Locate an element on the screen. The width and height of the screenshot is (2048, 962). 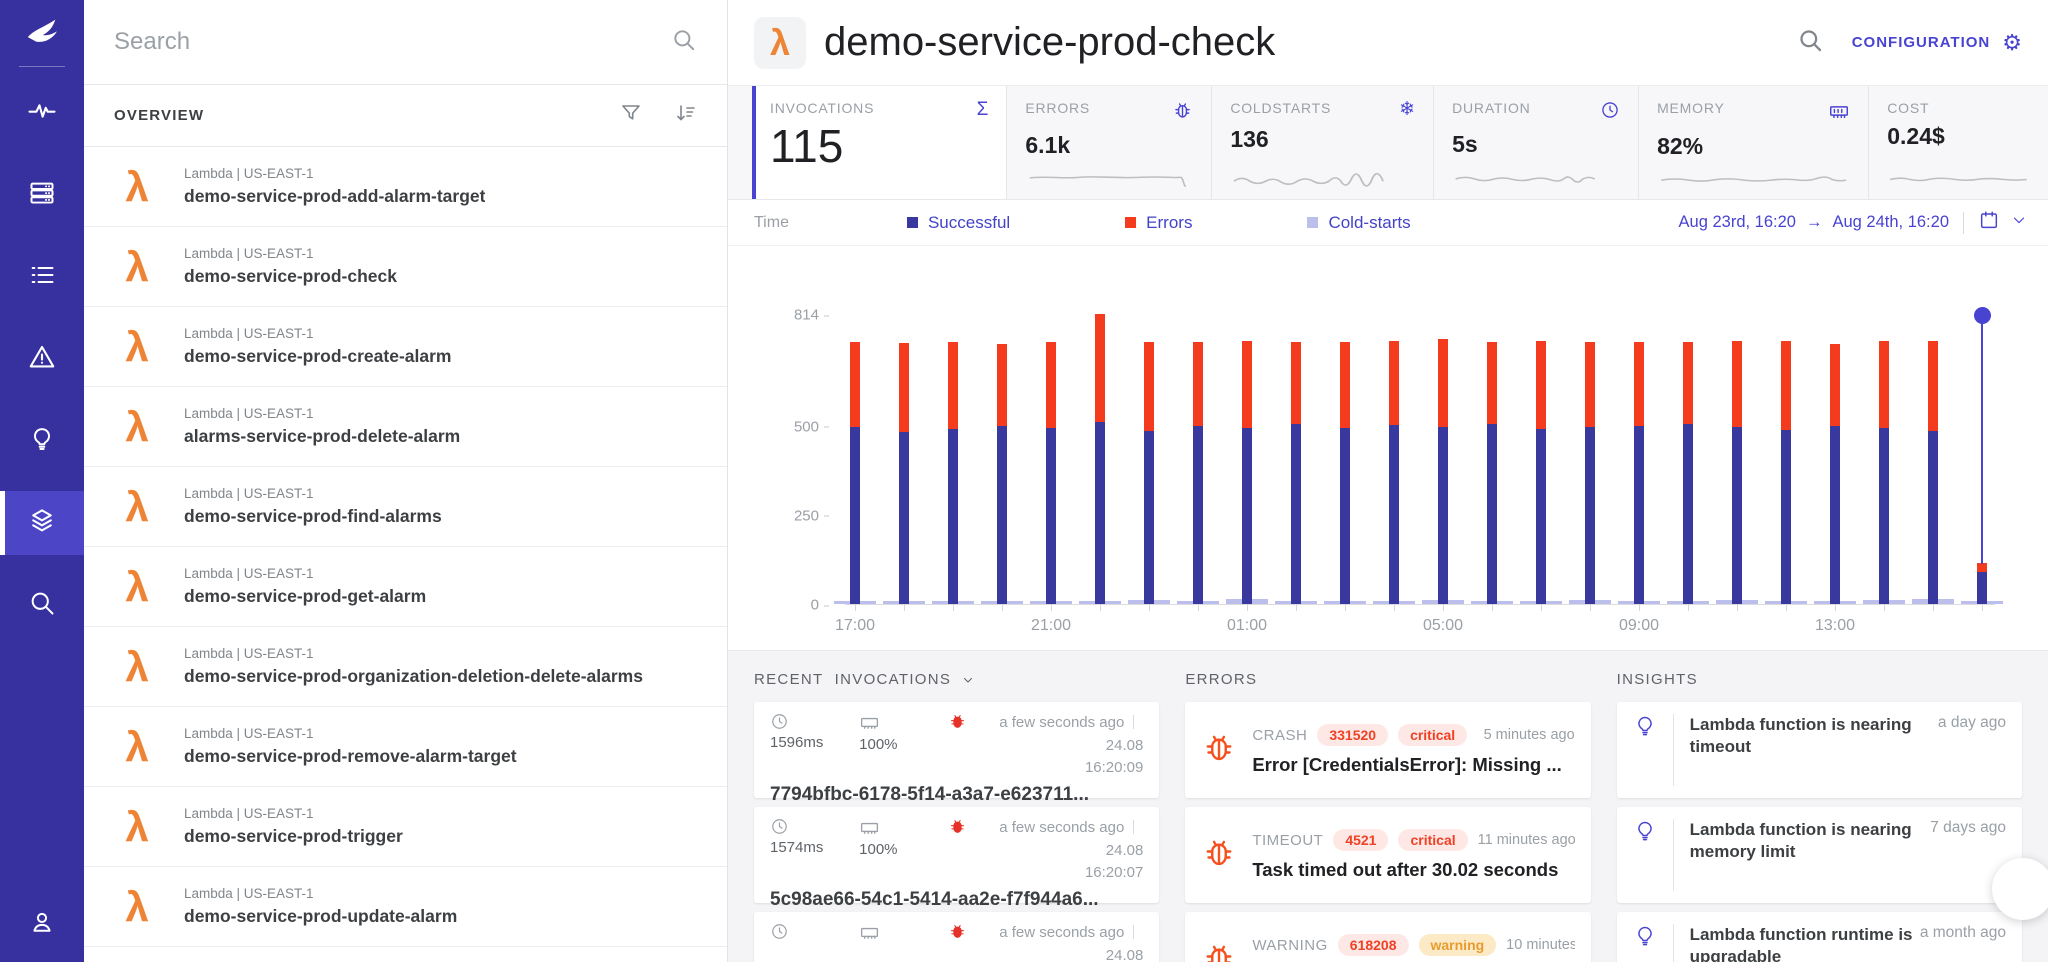
sidebar-item-search is located at coordinates (42, 605).